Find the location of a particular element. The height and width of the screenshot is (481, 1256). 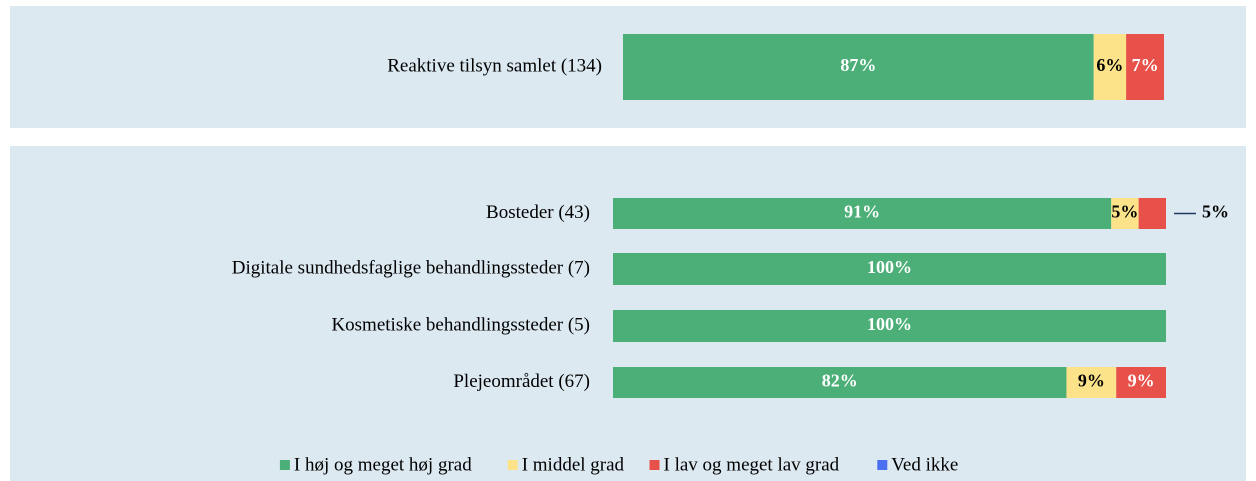

legend-label: I høj og meget høj grad is located at coordinates (383, 464).